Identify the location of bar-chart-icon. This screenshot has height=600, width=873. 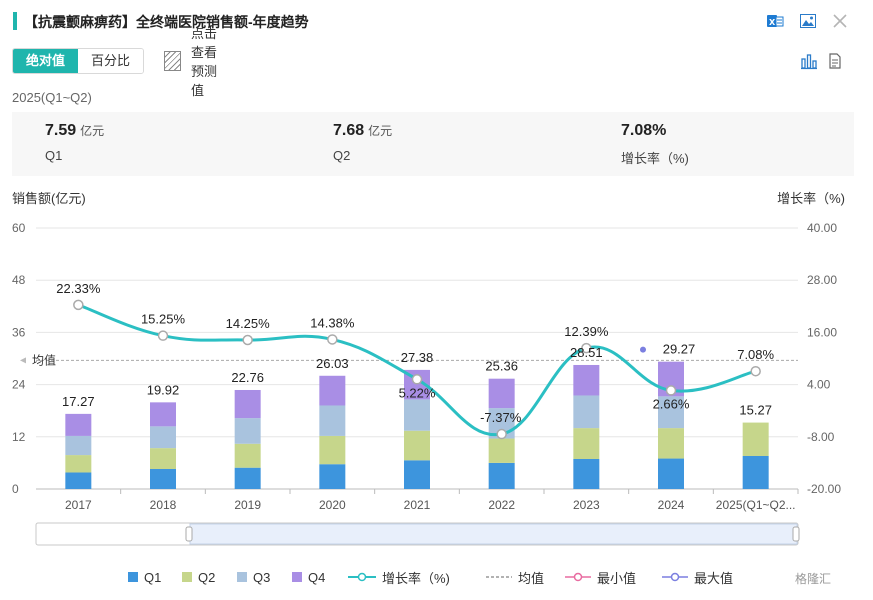
(809, 61).